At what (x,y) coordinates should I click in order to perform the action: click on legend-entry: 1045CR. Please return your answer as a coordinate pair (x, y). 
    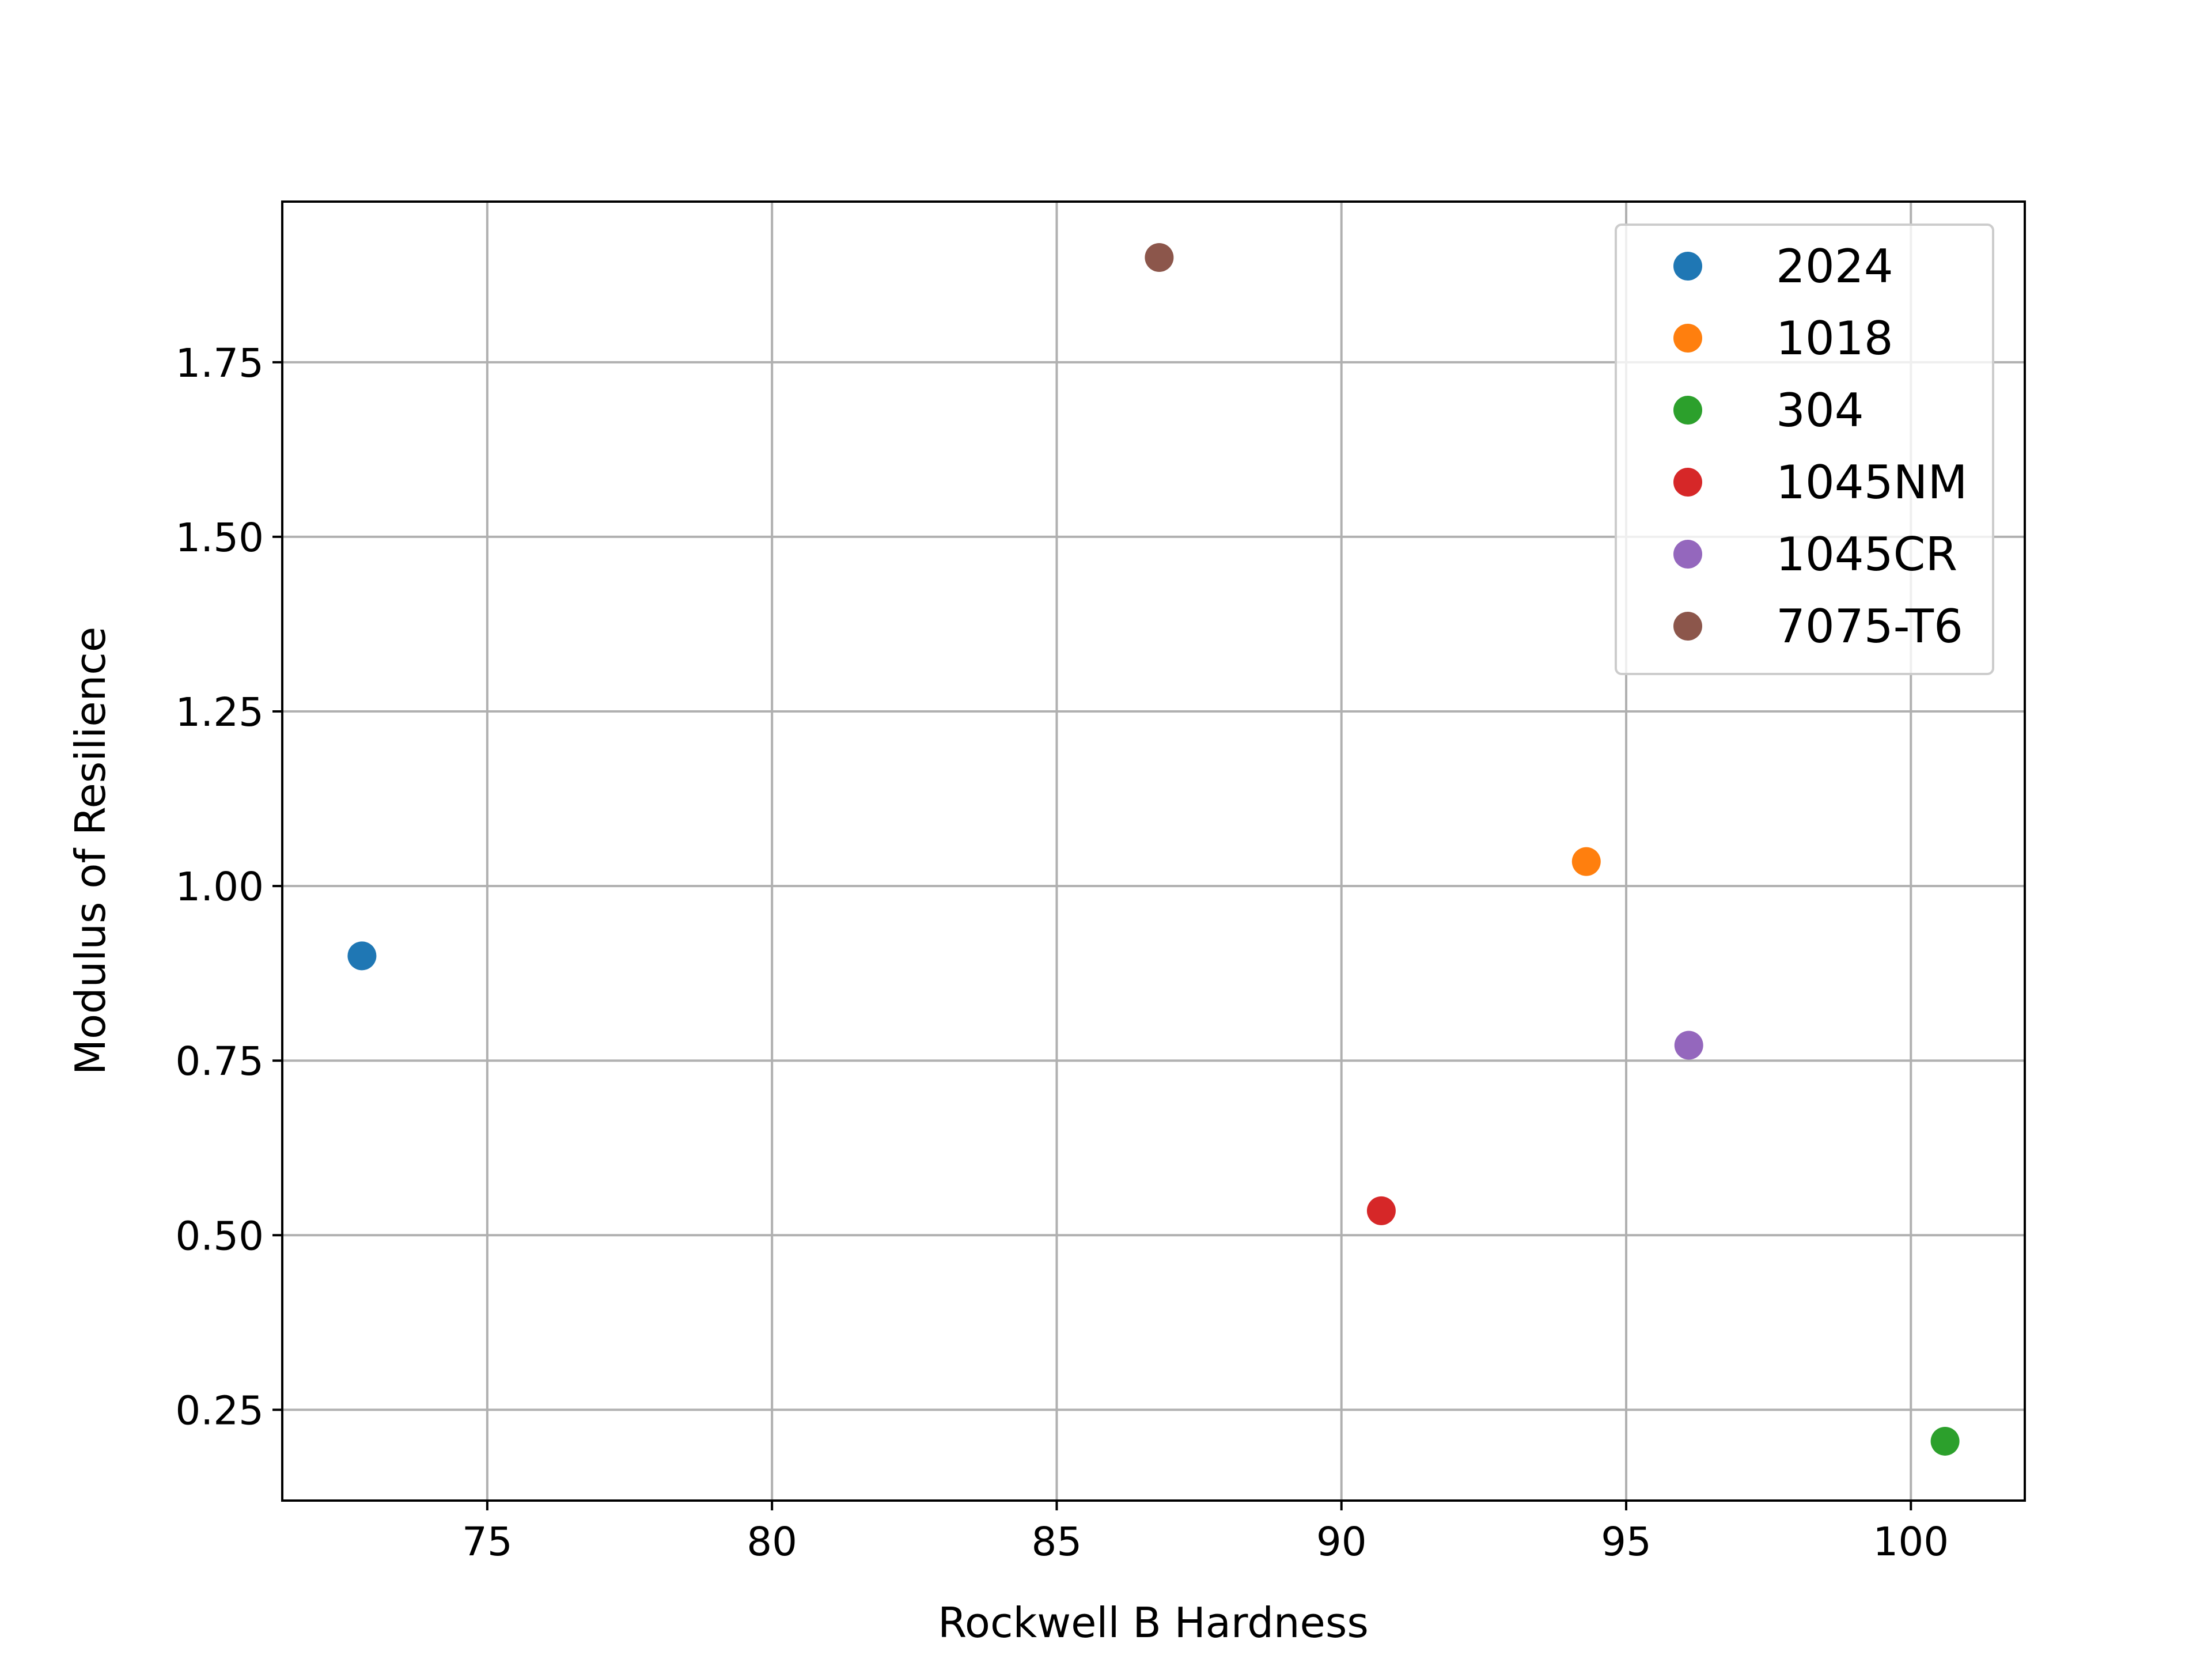
    Looking at the image, I should click on (1866, 554).